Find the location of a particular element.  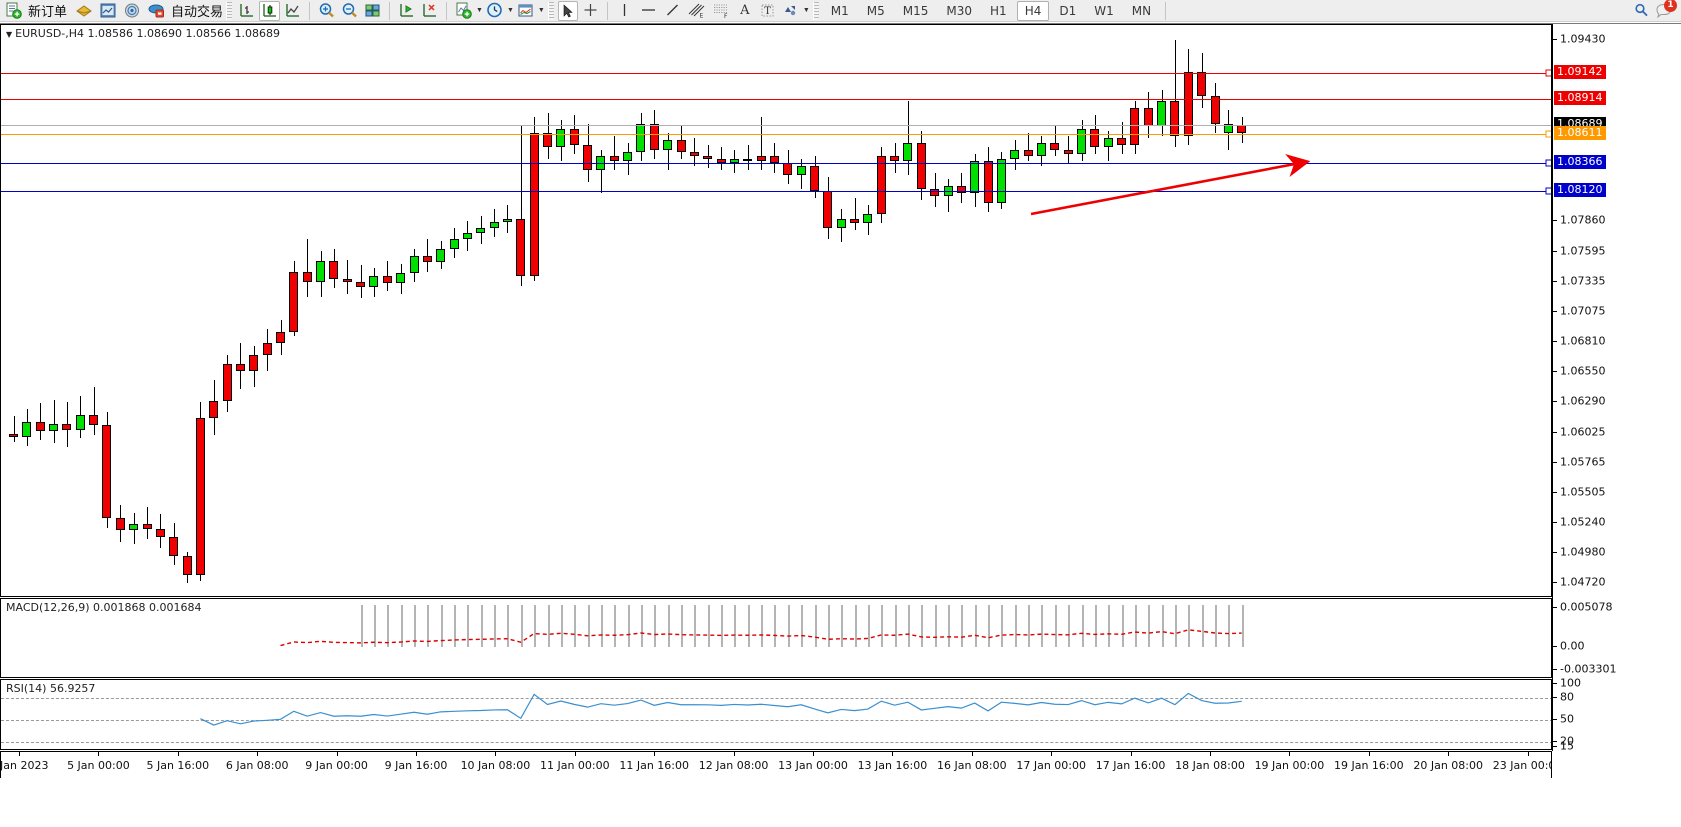

arrows-tool-button is located at coordinates (790, 11).